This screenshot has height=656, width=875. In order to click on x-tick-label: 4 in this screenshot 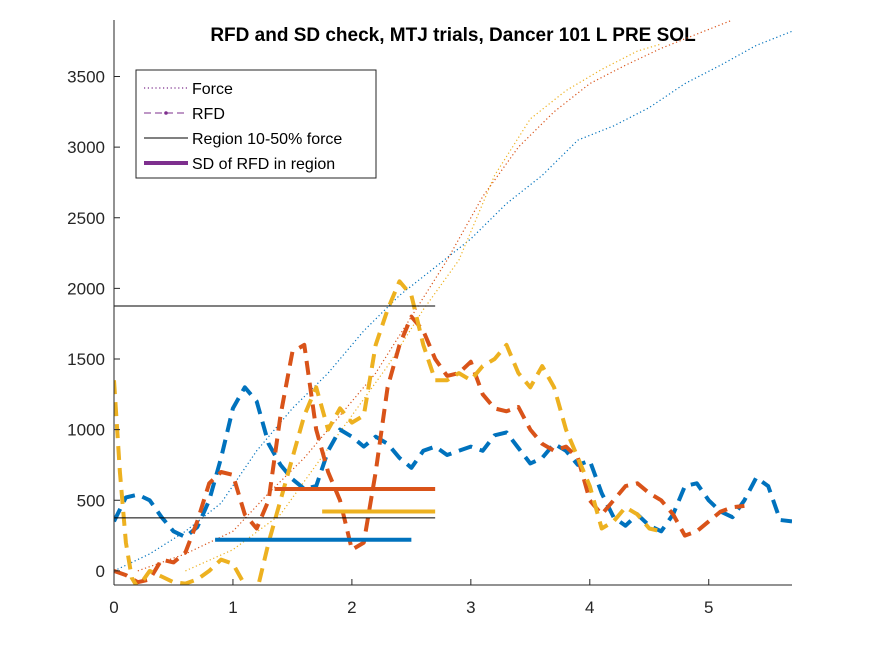, I will do `click(589, 607)`.